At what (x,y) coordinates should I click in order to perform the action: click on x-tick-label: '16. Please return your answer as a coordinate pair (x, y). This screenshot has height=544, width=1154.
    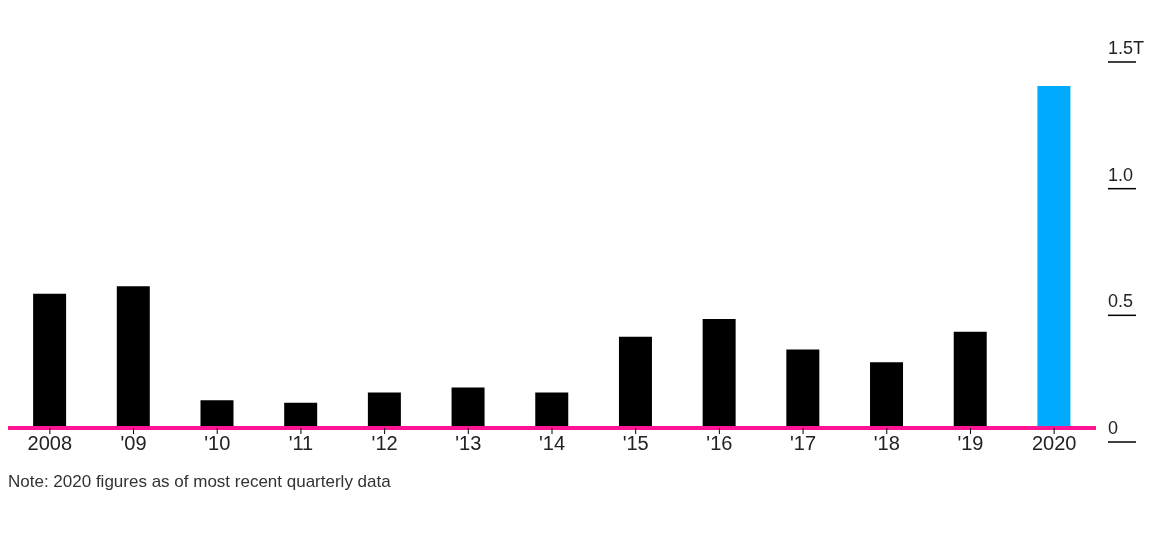
    Looking at the image, I should click on (719, 443).